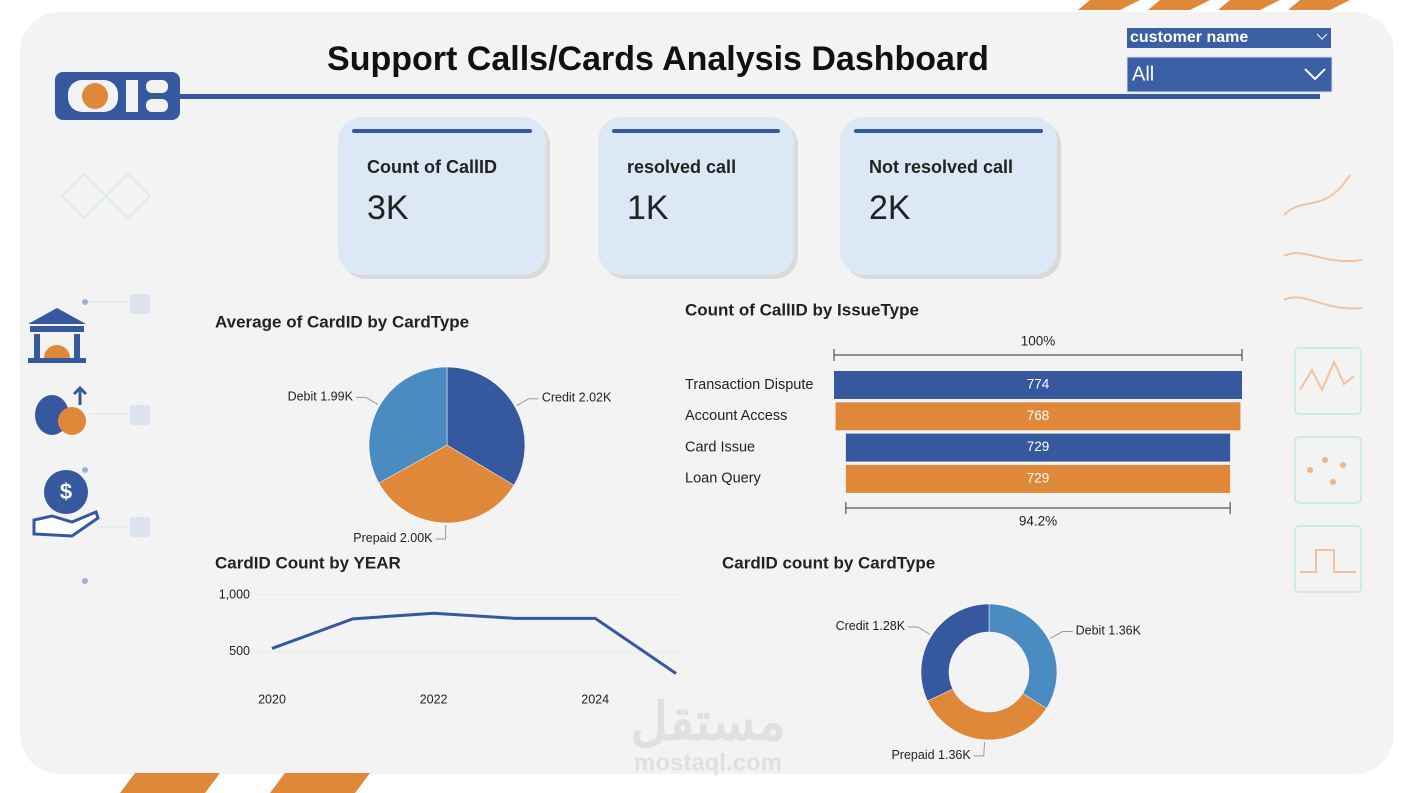  I want to click on chart-title: Count of CallID by IssueType, so click(802, 309).